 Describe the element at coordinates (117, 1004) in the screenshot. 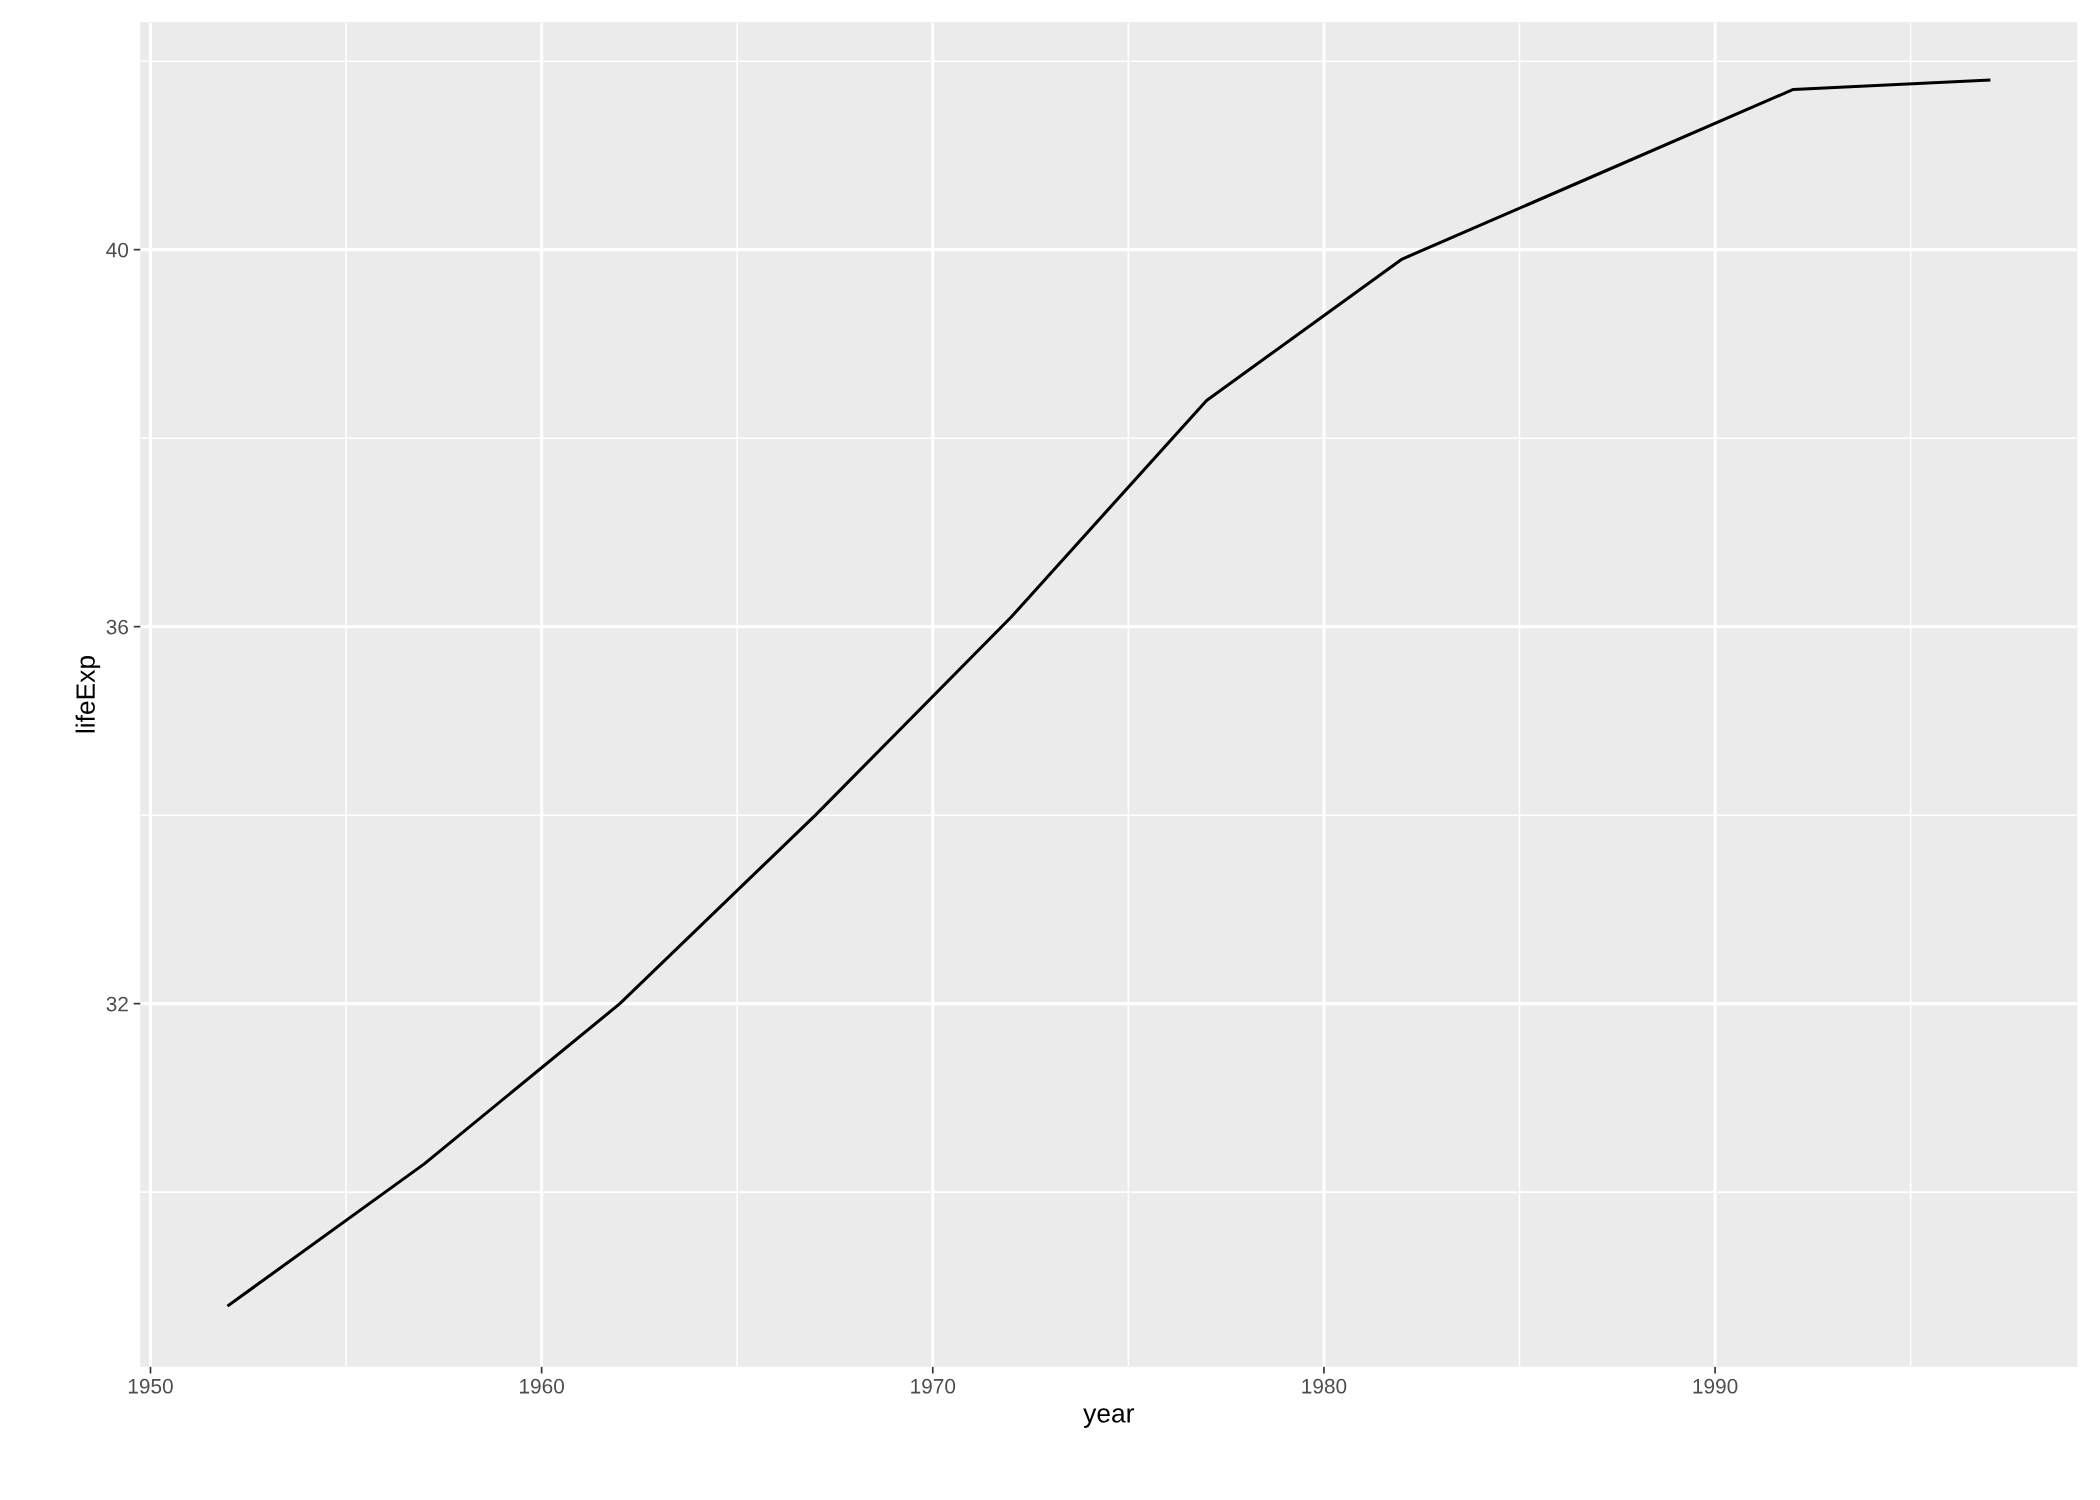

I see `y-tick-label: 32` at that location.